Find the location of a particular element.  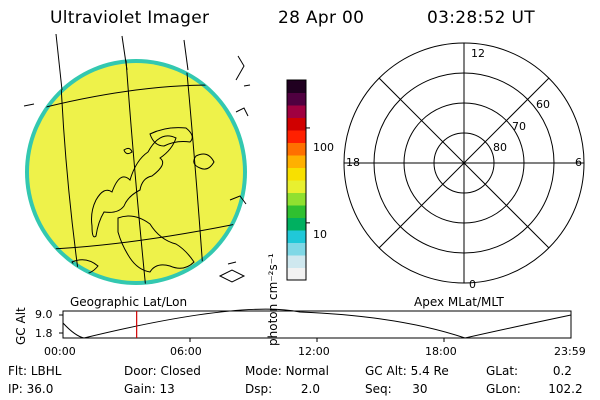

geographic-label: Geographic Lat/Lon is located at coordinates (129, 302).